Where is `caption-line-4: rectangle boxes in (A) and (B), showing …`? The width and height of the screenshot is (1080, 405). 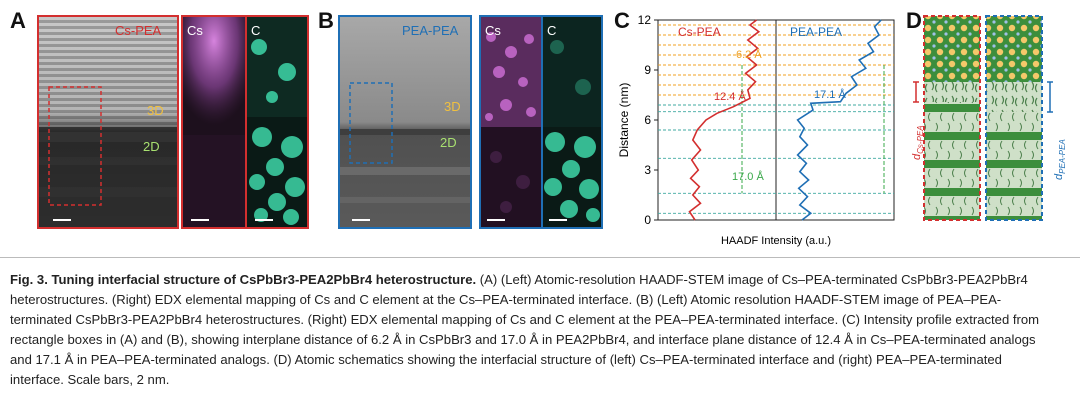 caption-line-4: rectangle boxes in (A) and (B), showing … is located at coordinates (523, 339).